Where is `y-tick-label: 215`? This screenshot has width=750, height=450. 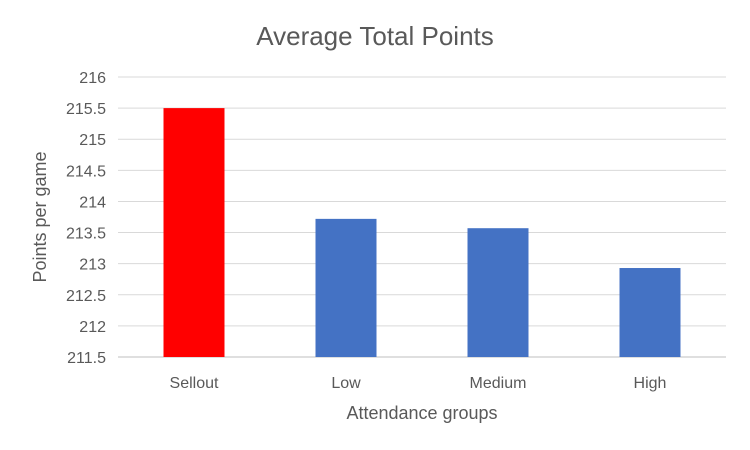
y-tick-label: 215 is located at coordinates (92, 140).